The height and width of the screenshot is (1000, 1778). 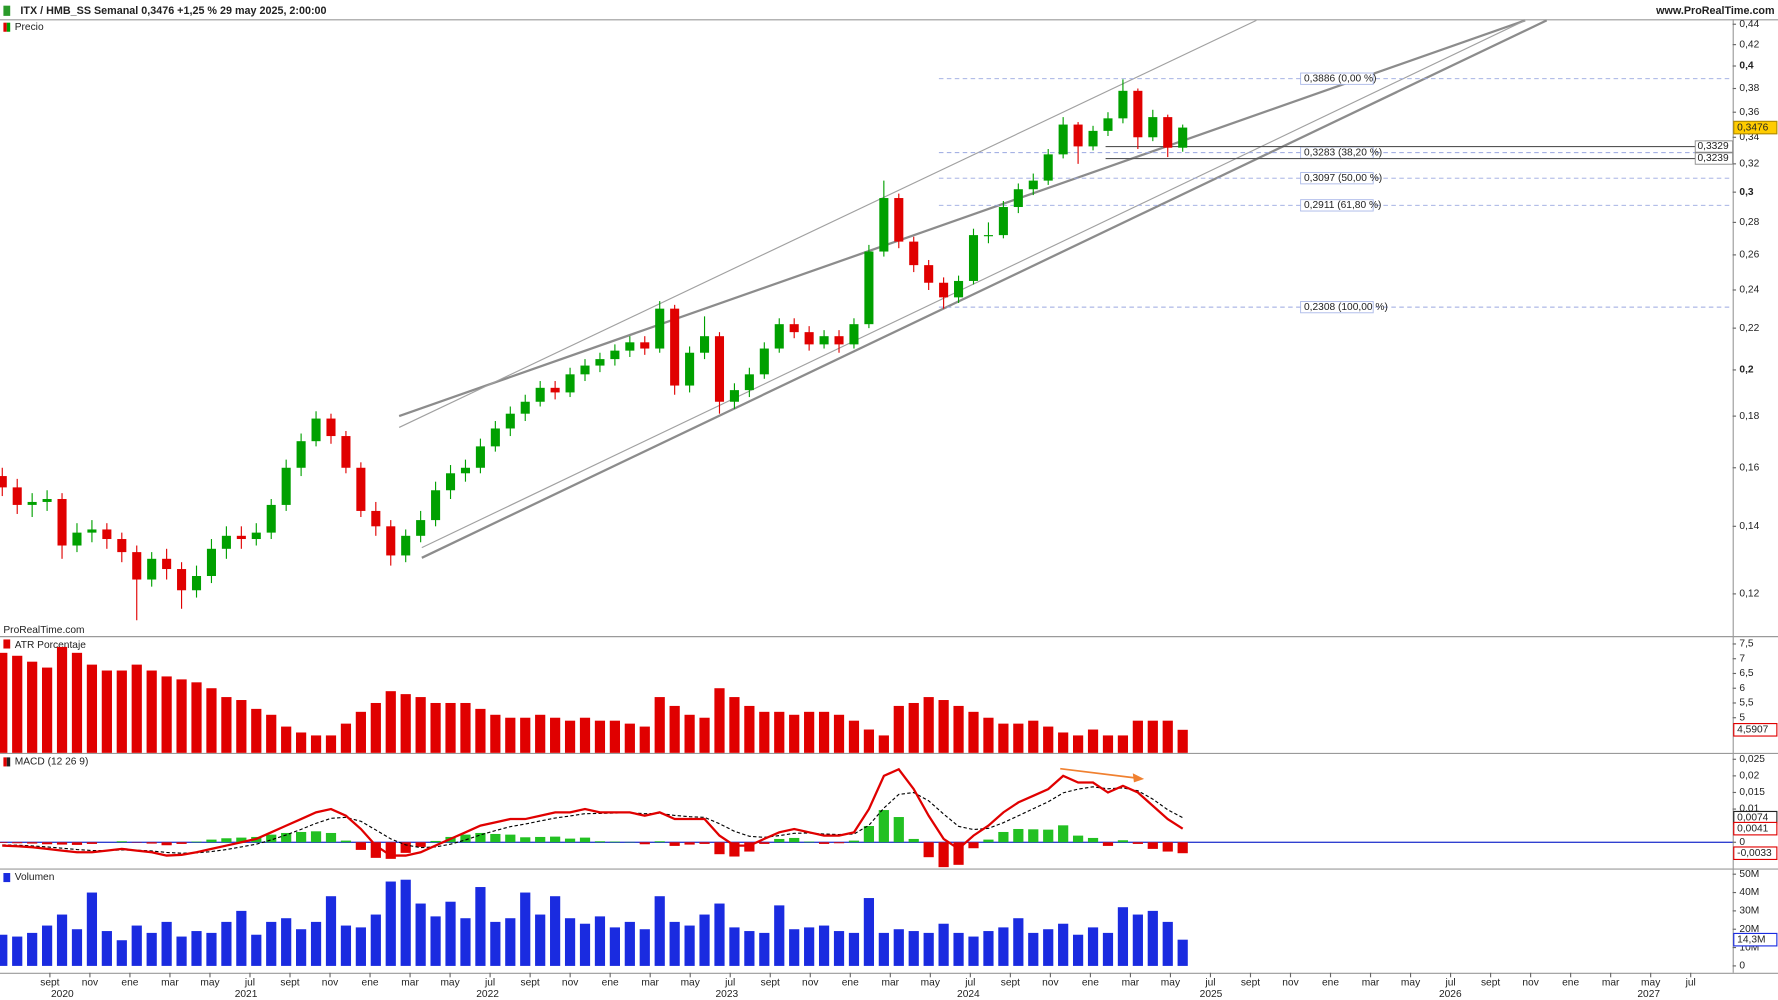 What do you see at coordinates (5, 27) in the screenshot?
I see `pane-icon` at bounding box center [5, 27].